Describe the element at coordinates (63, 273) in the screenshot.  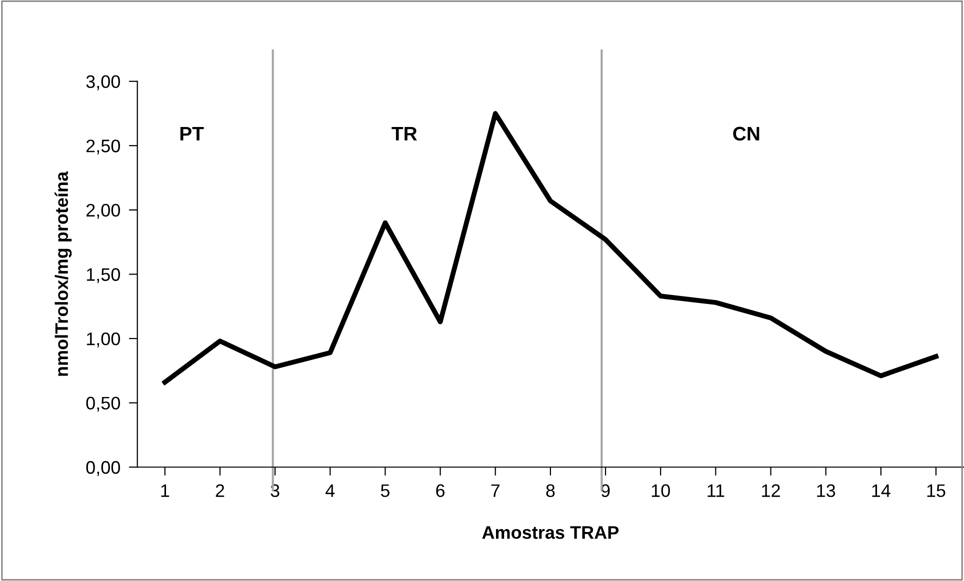
I see `y-axis-title: nmolTrolox/mg proteína` at that location.